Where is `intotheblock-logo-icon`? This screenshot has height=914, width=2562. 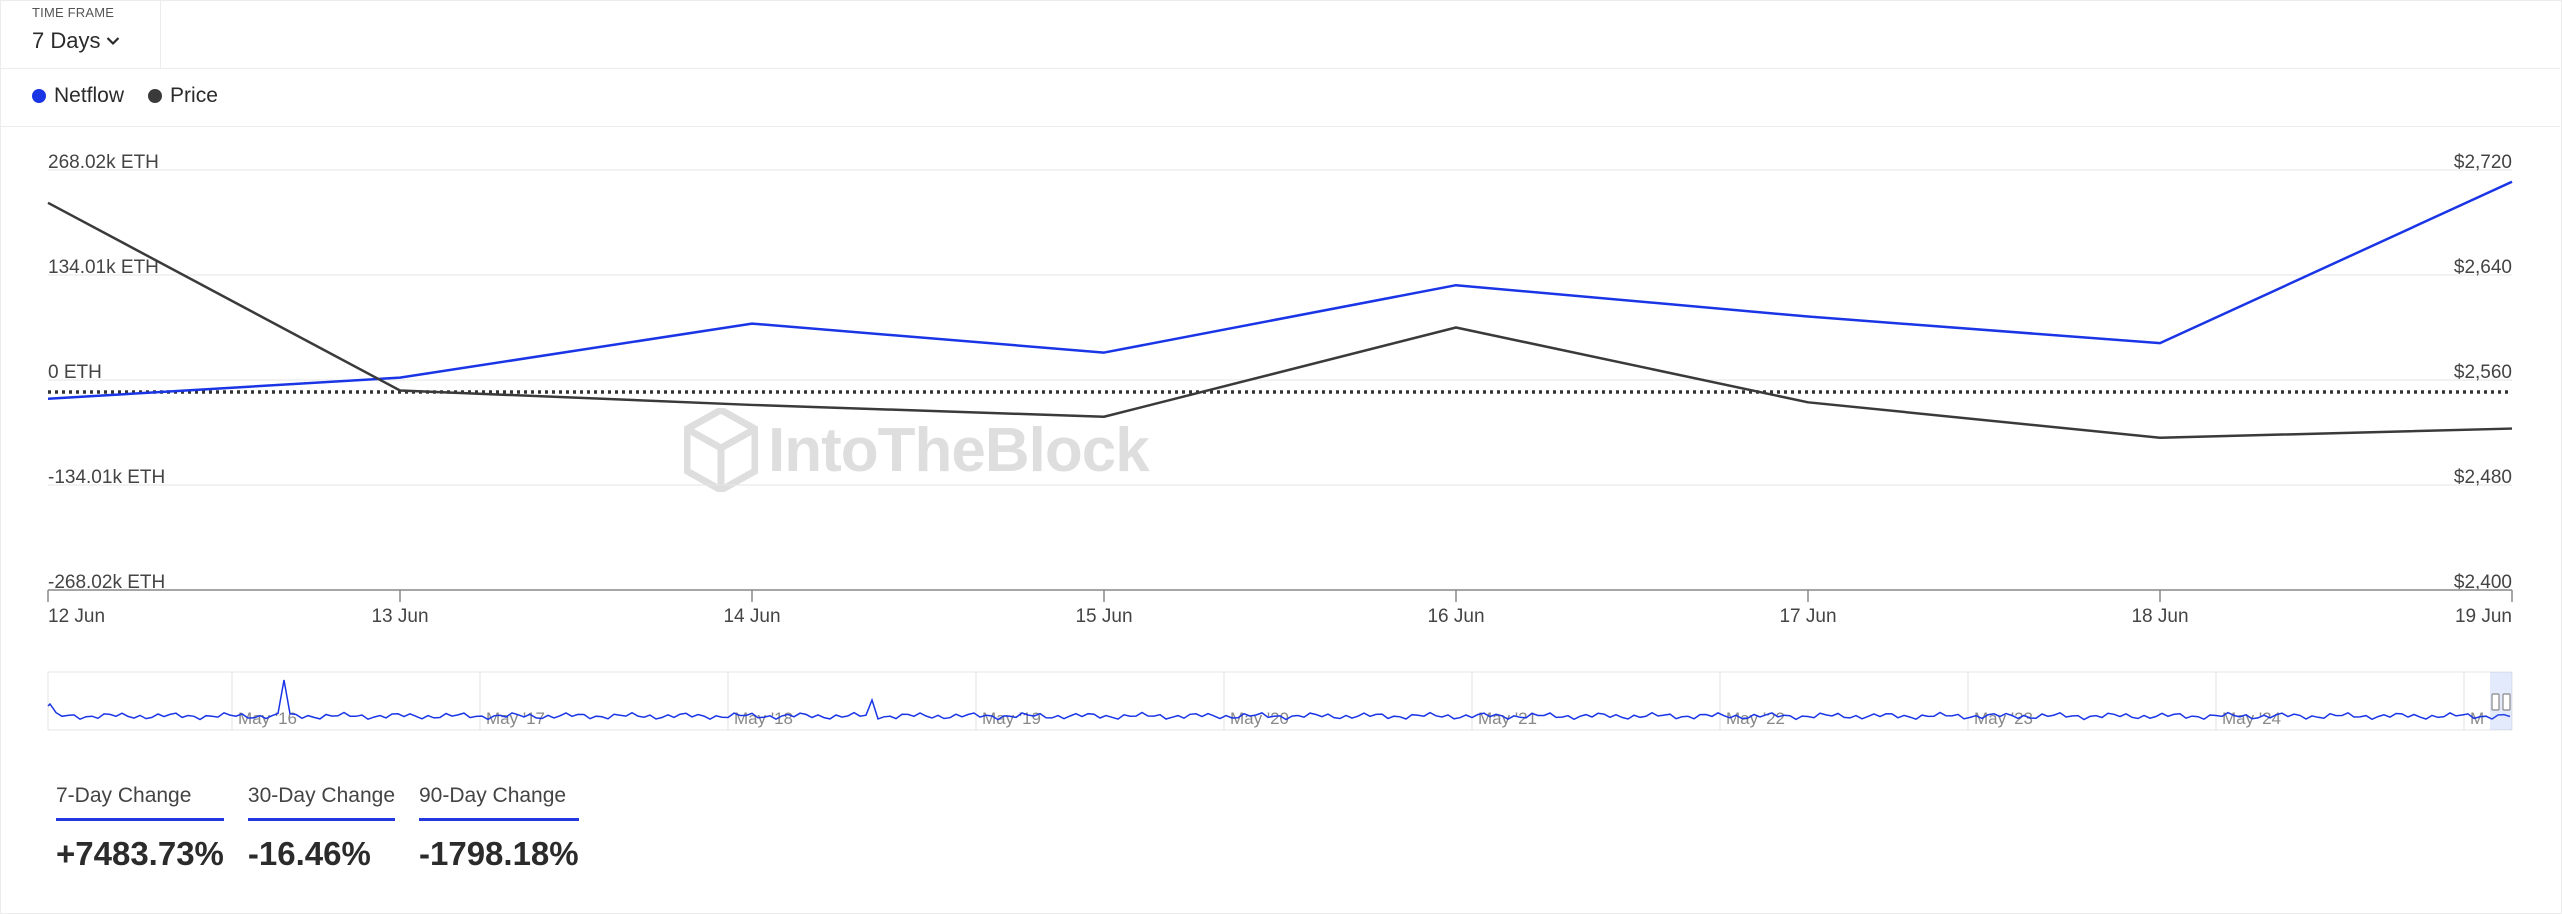 intotheblock-logo-icon is located at coordinates (721, 450).